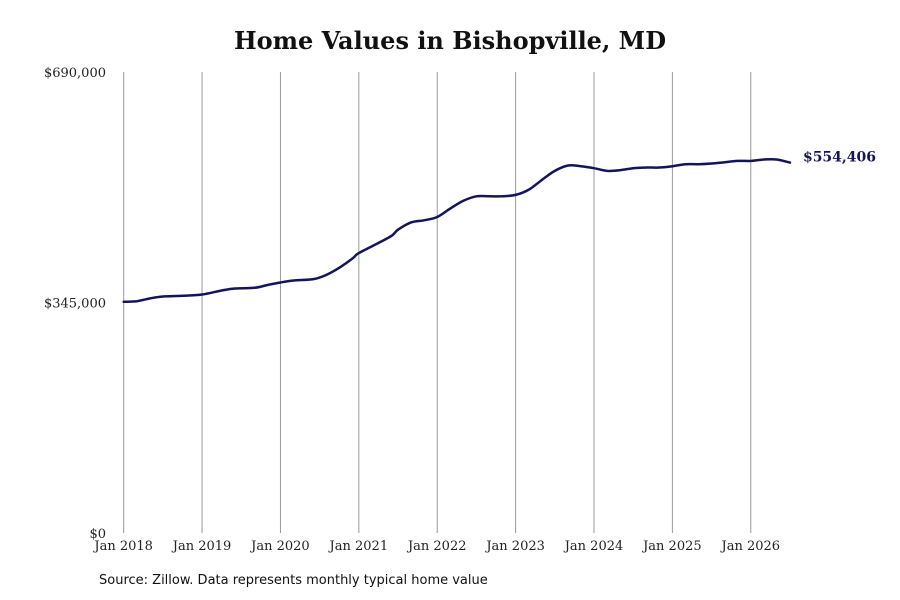 This screenshot has width=900, height=600. Describe the element at coordinates (279, 546) in the screenshot. I see `x-tick-label: Jan 2020` at that location.